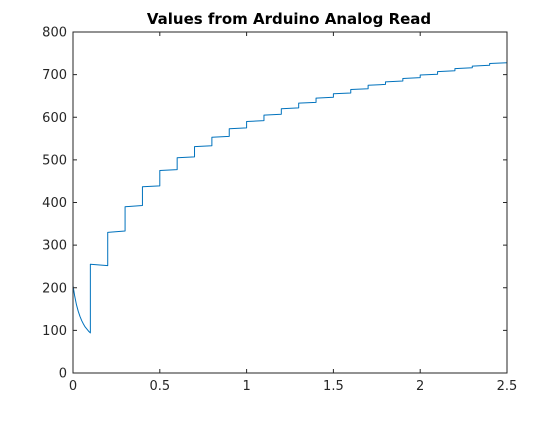 This screenshot has height=425, width=560. What do you see at coordinates (159, 386) in the screenshot?
I see `x-tick-label: 0.5` at bounding box center [159, 386].